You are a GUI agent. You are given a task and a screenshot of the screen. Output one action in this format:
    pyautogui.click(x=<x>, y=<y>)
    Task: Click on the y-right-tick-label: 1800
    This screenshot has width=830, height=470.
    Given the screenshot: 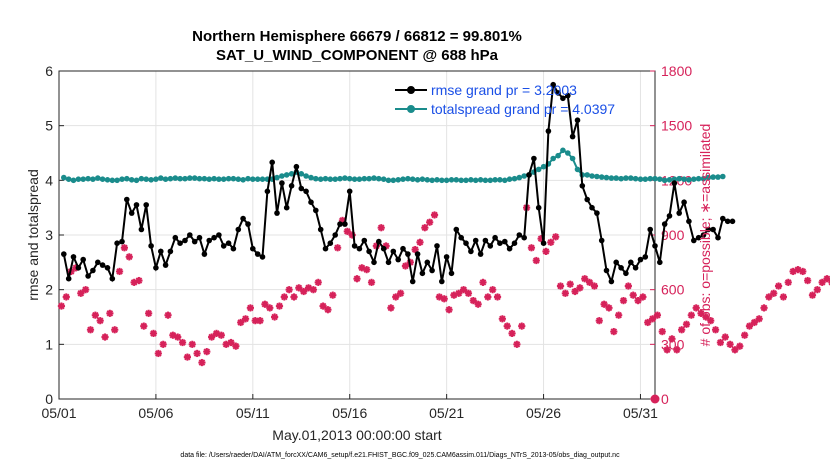 What is the action you would take?
    pyautogui.click(x=676, y=71)
    